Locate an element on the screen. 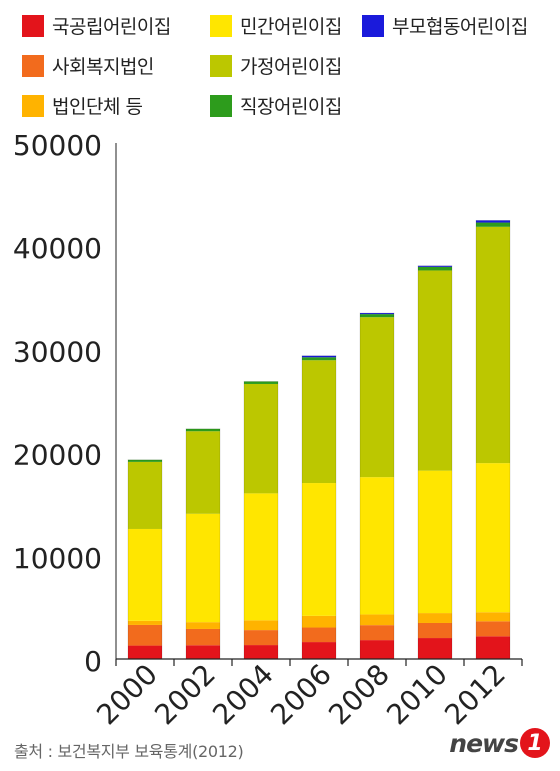 The width and height of the screenshot is (560, 771). x-tick-label: 2002 is located at coordinates (185, 695).